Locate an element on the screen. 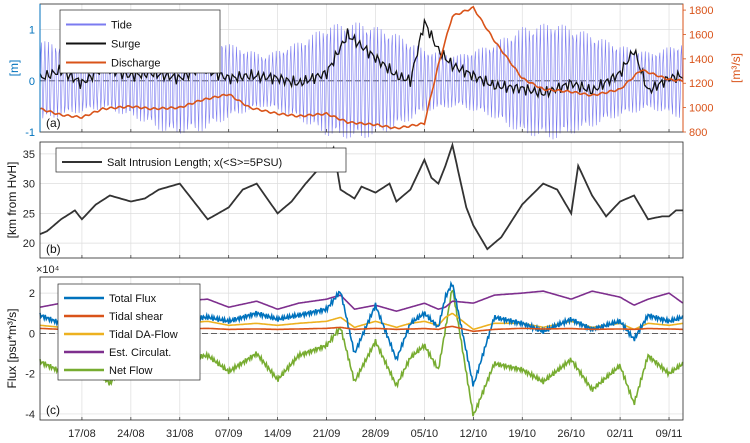 The height and width of the screenshot is (443, 750). y-tick-label: 20 is located at coordinates (29, 244).